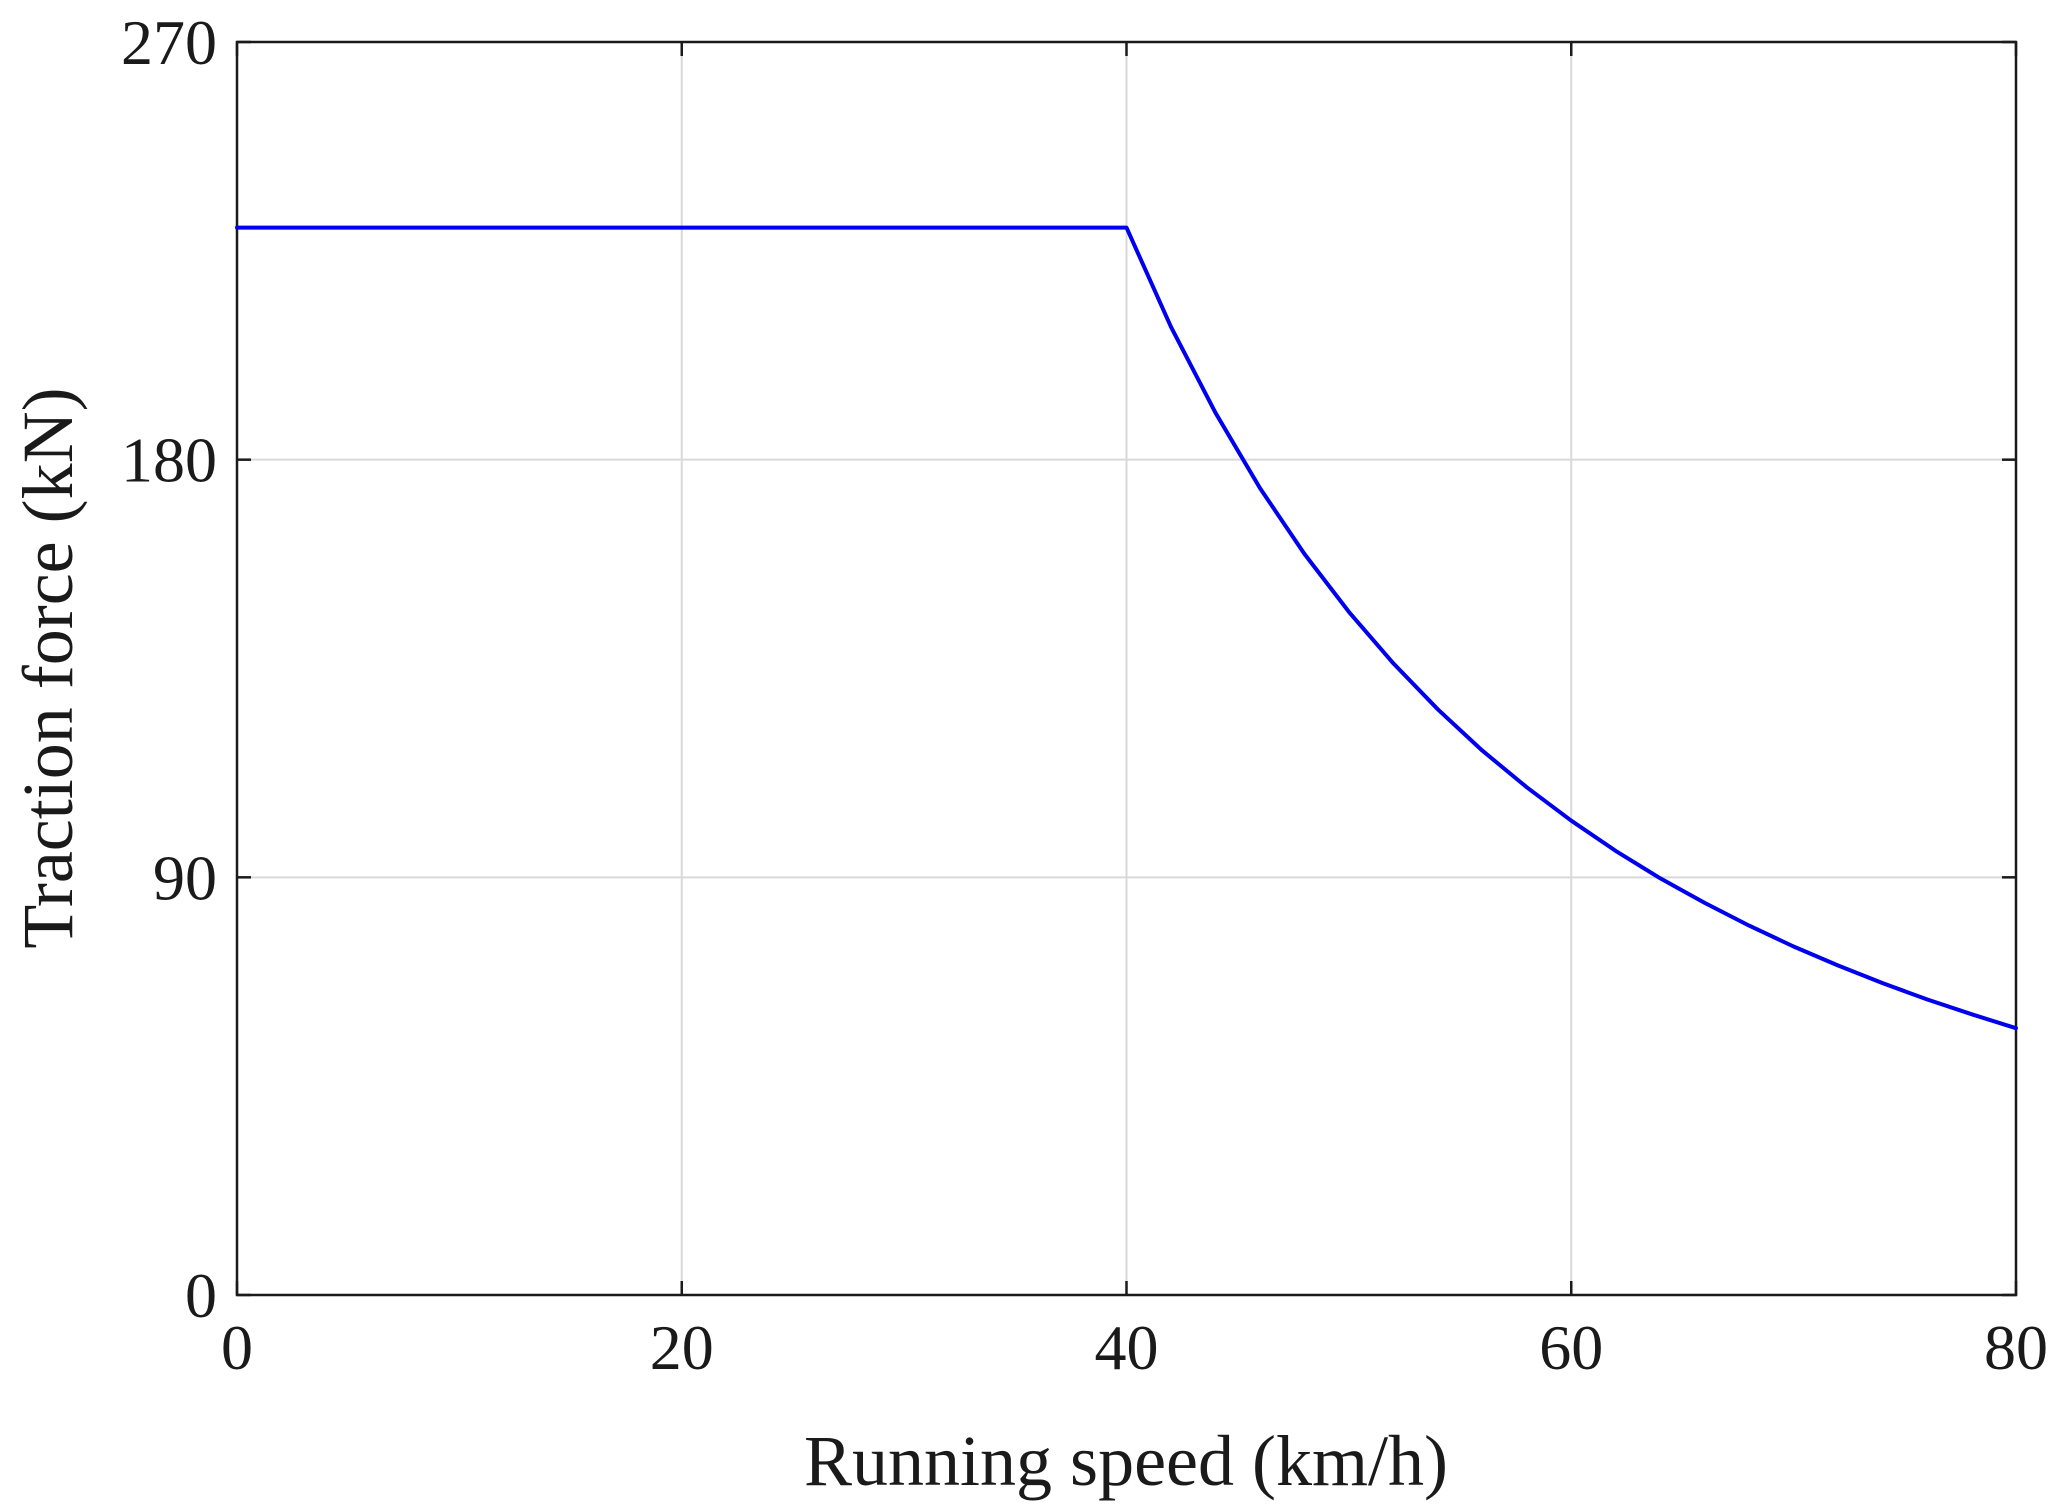 The height and width of the screenshot is (1512, 2067). I want to click on x-axis-label: Running speed (km/h), so click(1126, 1461).